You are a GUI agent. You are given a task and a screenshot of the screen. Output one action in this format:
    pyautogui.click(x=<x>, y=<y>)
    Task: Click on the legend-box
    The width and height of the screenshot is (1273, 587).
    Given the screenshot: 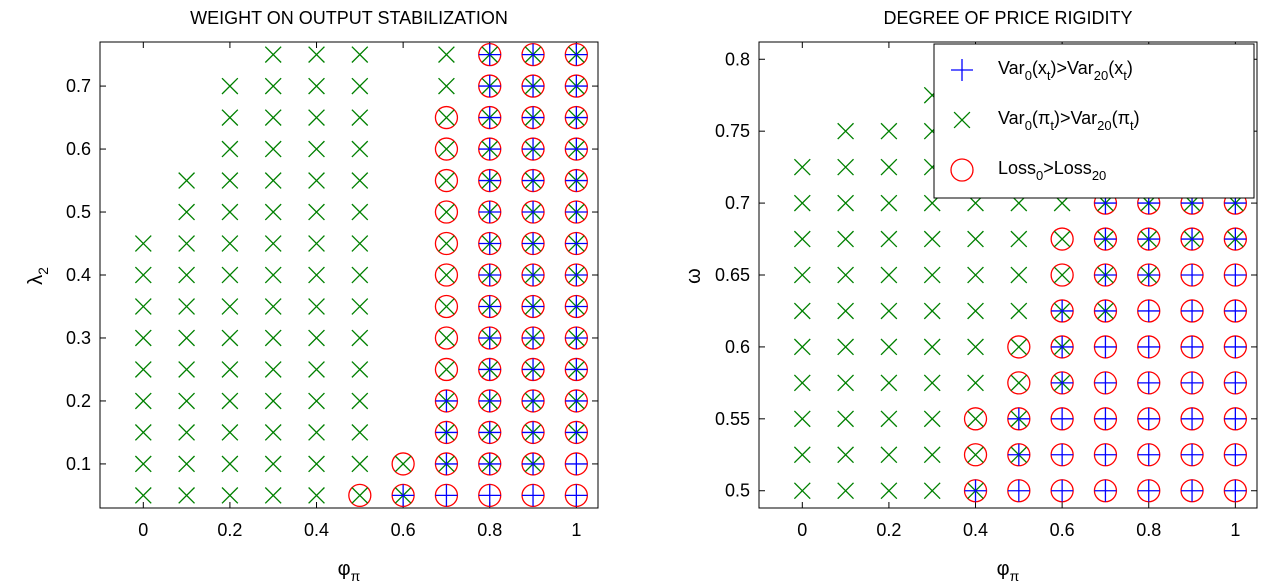 What is the action you would take?
    pyautogui.click(x=1094, y=121)
    